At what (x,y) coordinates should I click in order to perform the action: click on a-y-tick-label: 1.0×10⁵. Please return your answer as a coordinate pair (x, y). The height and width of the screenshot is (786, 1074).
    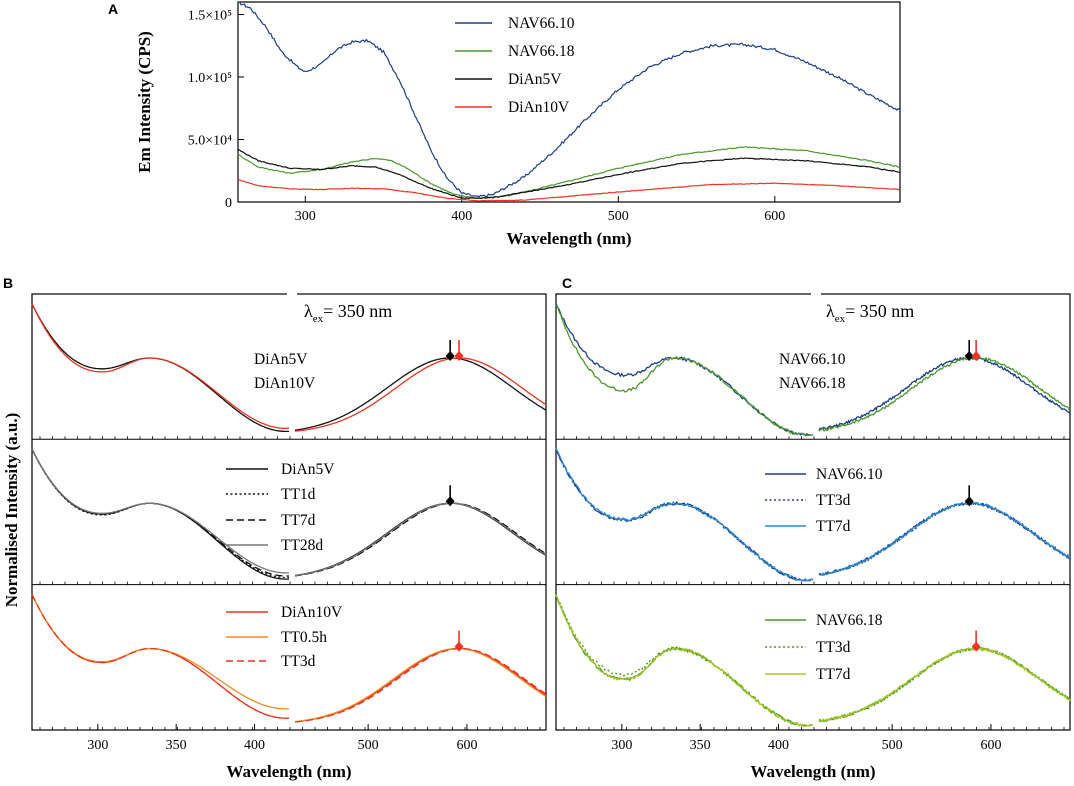
    Looking at the image, I should click on (210, 78).